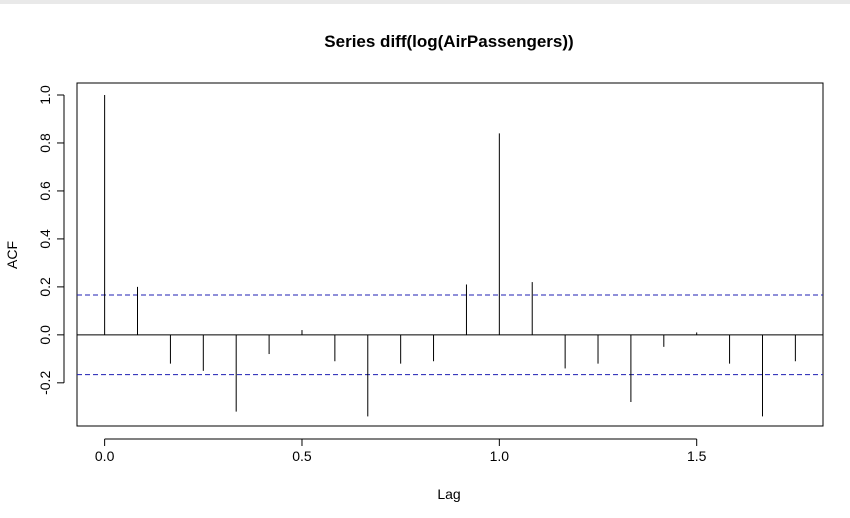 The height and width of the screenshot is (518, 850). Describe the element at coordinates (45, 335) in the screenshot. I see `y-tick-label: 0.0` at that location.